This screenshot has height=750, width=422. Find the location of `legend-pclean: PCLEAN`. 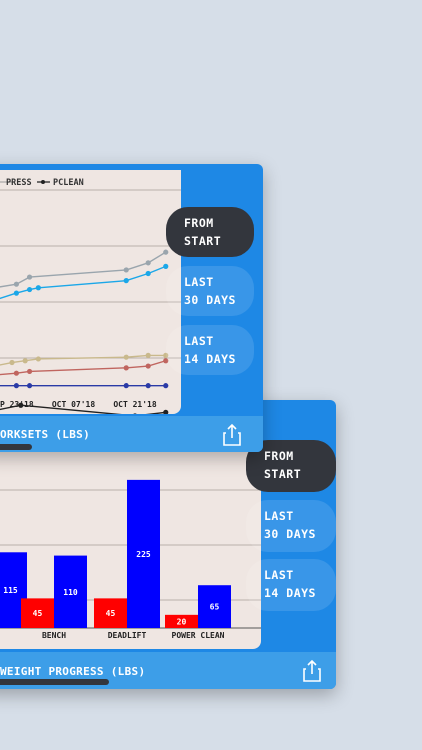

legend-pclean: PCLEAN is located at coordinates (68, 183).